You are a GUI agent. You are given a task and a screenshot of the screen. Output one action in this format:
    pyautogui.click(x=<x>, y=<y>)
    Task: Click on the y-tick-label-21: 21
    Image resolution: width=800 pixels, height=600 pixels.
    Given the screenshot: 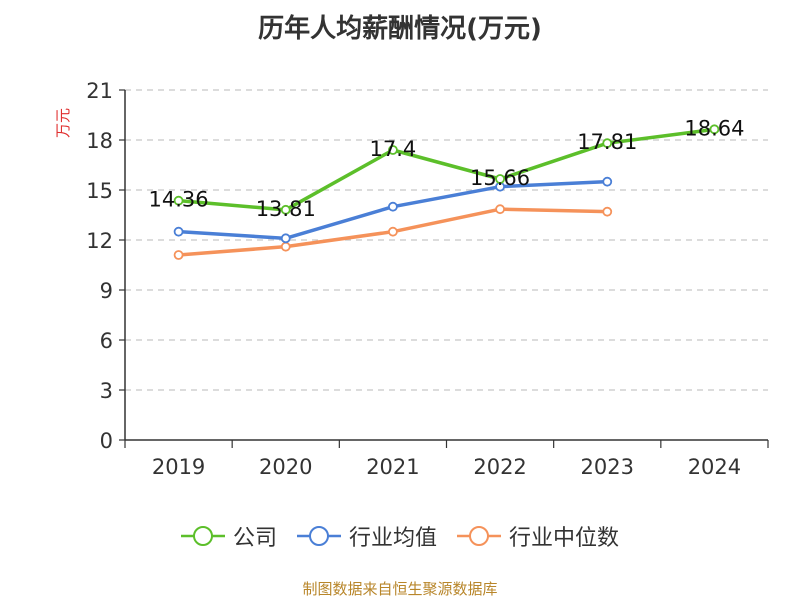 What is the action you would take?
    pyautogui.click(x=99, y=91)
    